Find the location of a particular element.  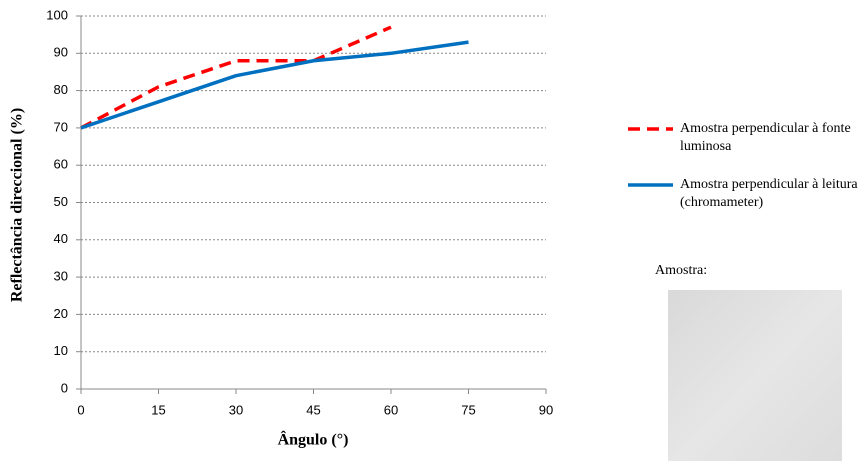

x-tick-label: 45 is located at coordinates (313, 409).